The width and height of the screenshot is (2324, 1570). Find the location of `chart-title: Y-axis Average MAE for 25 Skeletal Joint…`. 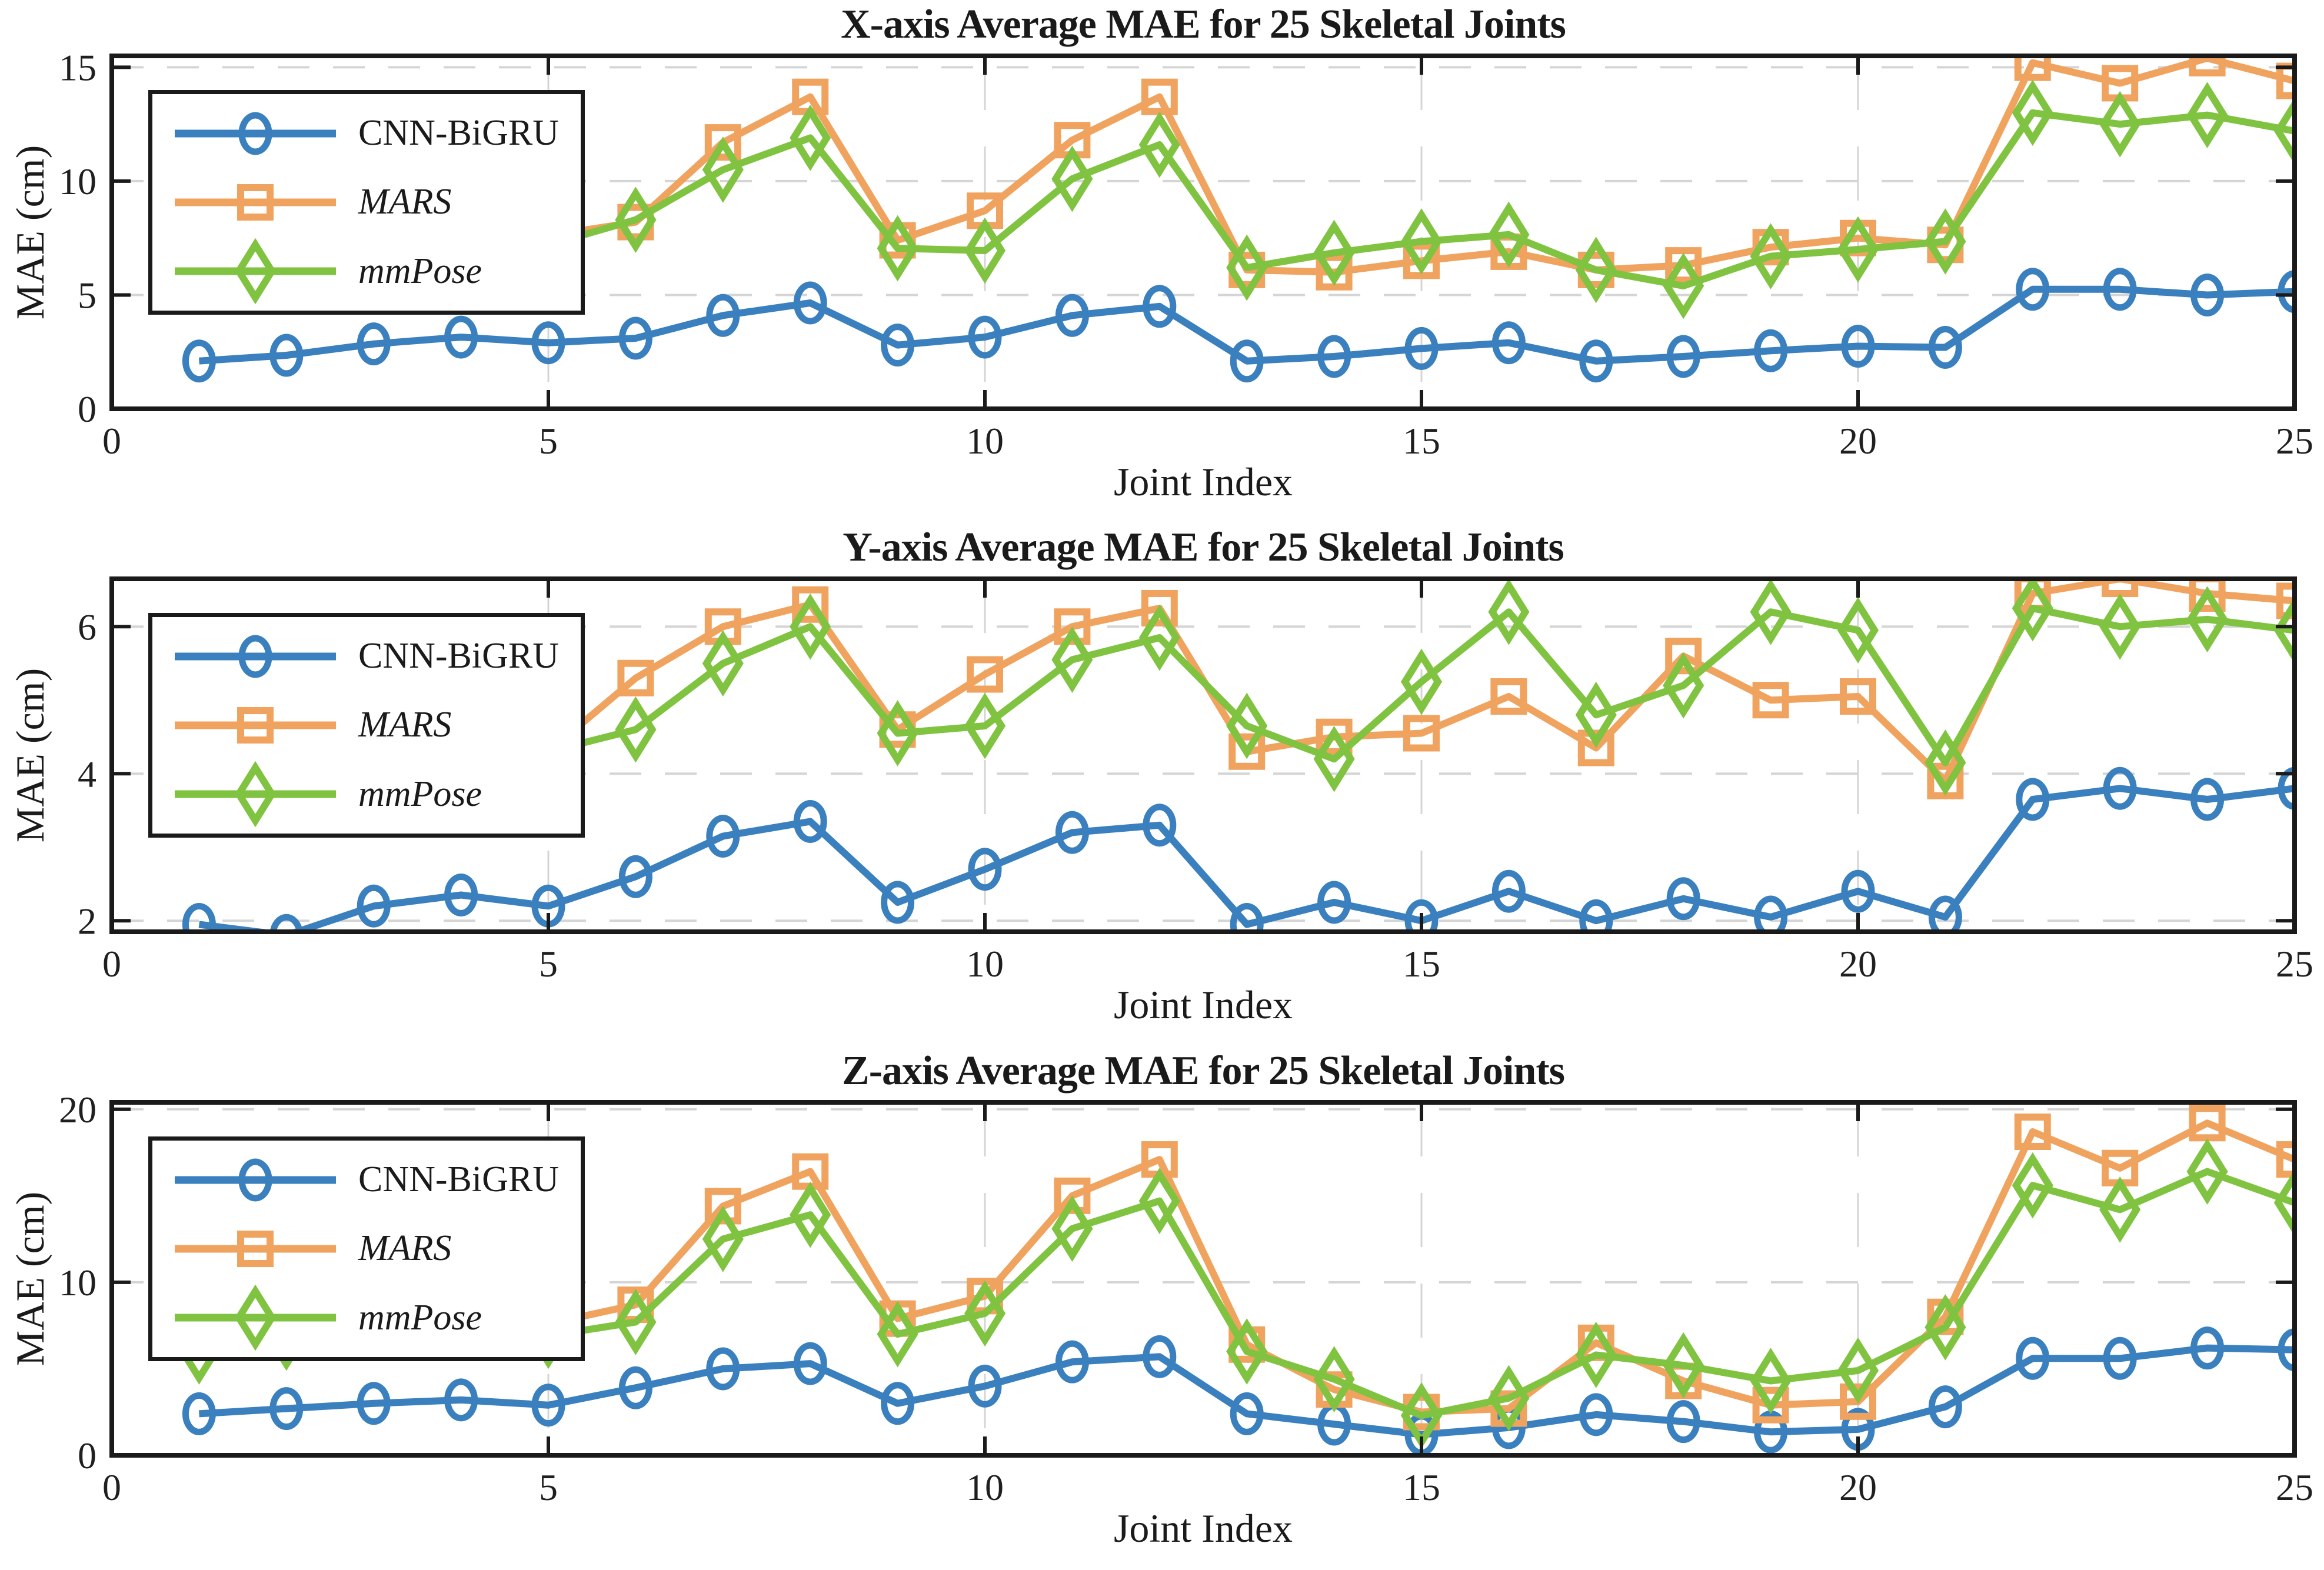

chart-title: Y-axis Average MAE for 25 Skeletal Joint… is located at coordinates (1204, 547).